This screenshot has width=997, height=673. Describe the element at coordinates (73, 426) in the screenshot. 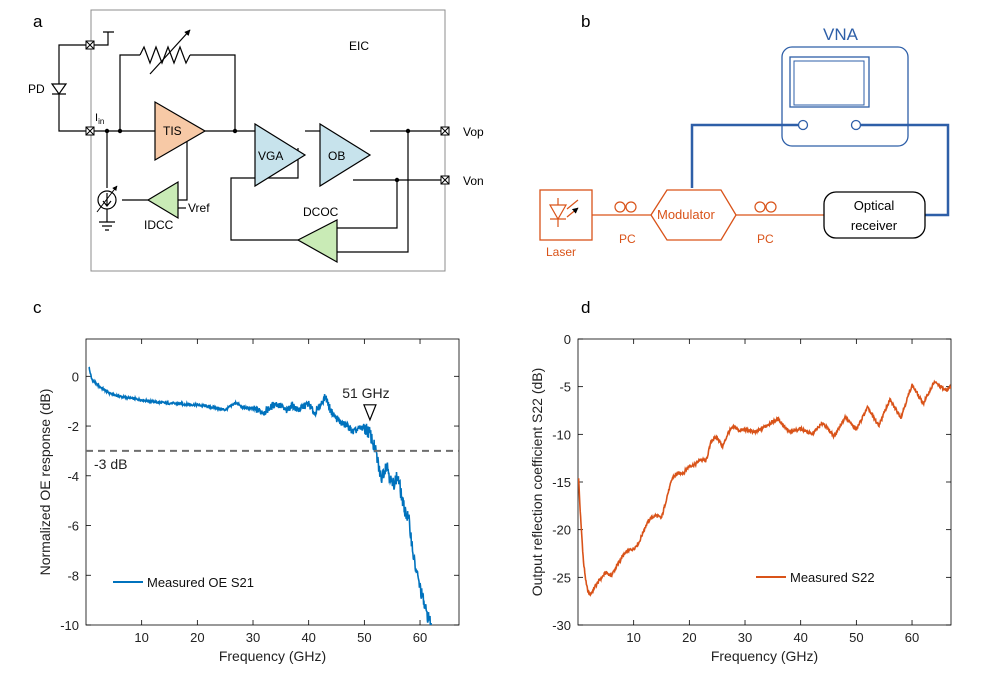

I see `y-tick-label: -2` at that location.